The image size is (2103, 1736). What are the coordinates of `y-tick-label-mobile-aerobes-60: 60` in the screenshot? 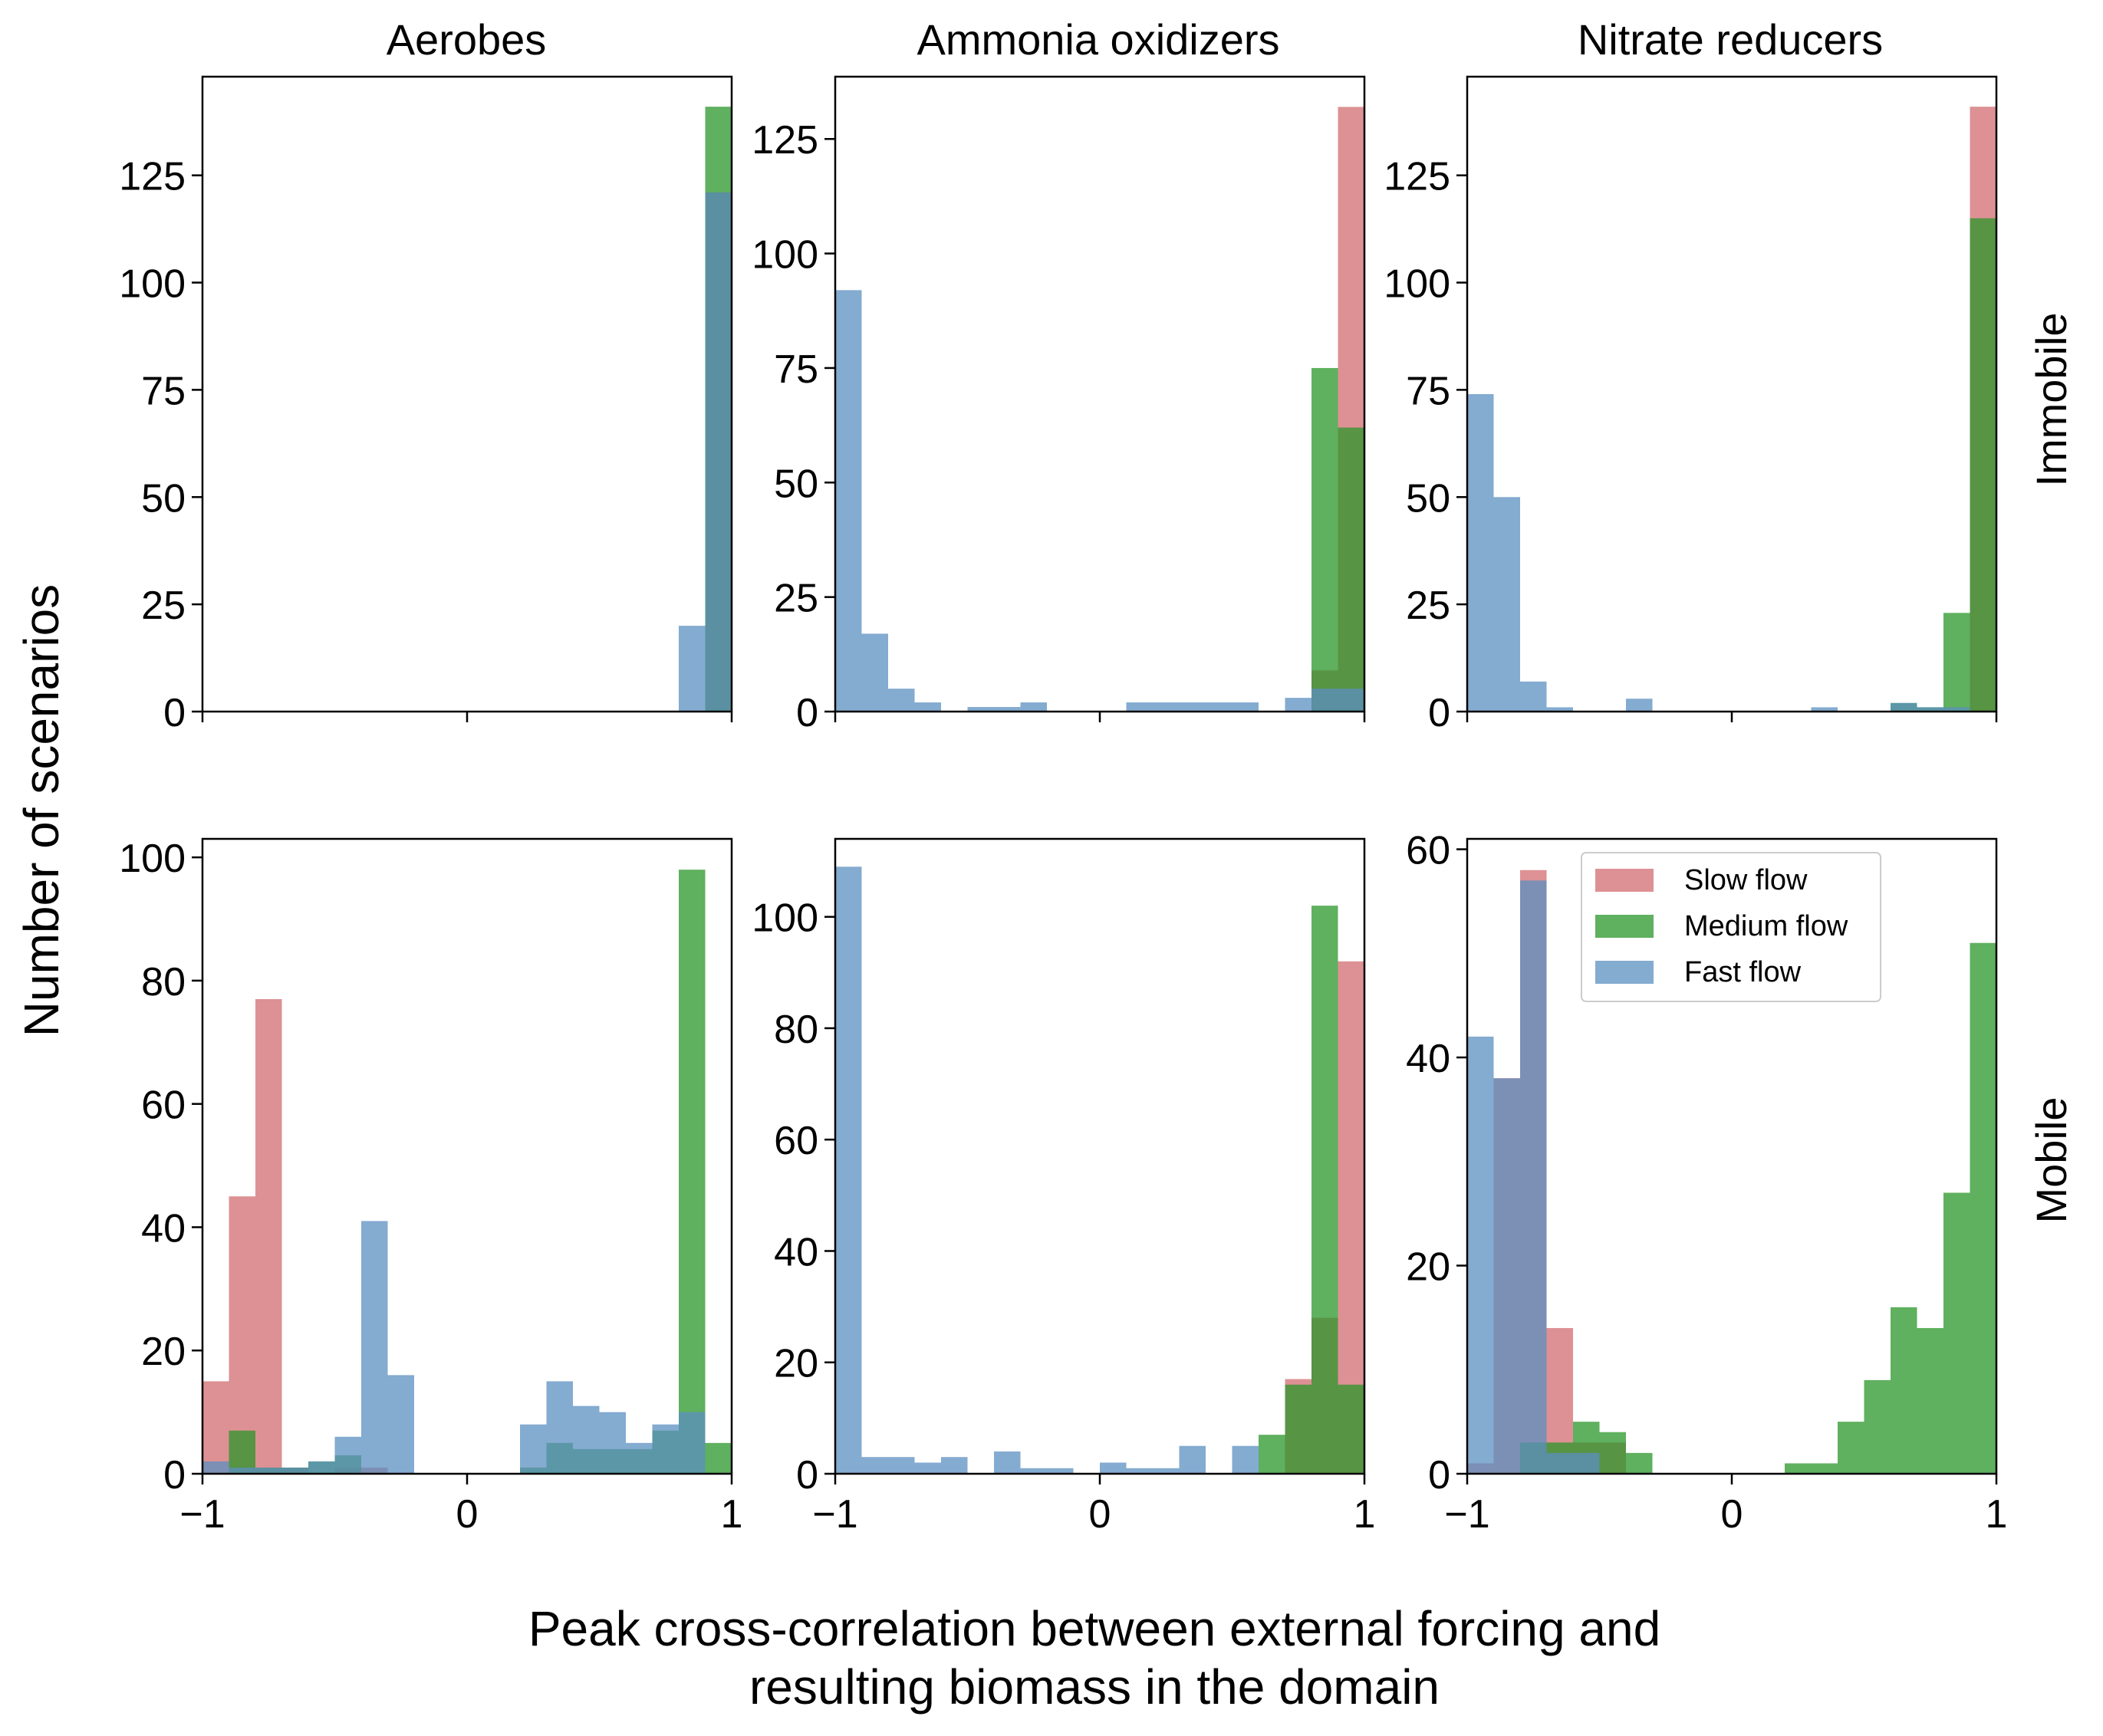 It's located at (163, 1105).